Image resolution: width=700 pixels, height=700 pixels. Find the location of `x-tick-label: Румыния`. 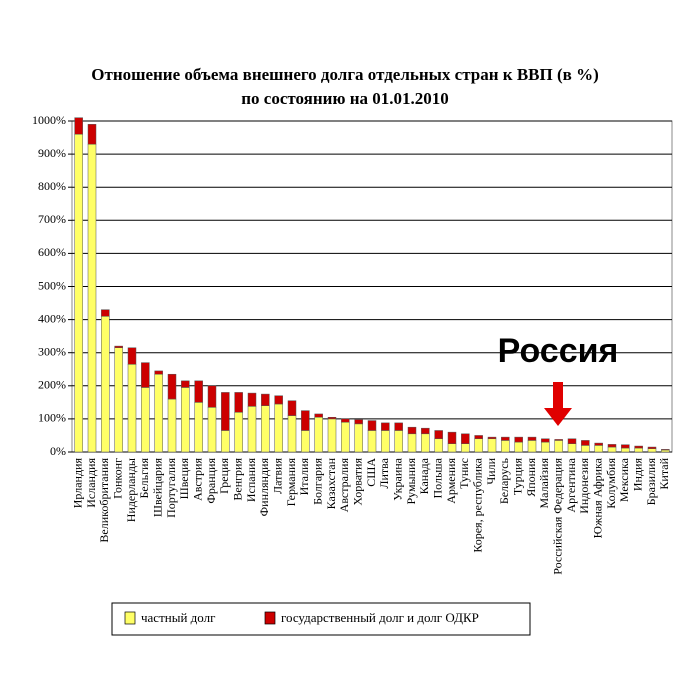

x-tick-label: Румыния is located at coordinates (411, 481).